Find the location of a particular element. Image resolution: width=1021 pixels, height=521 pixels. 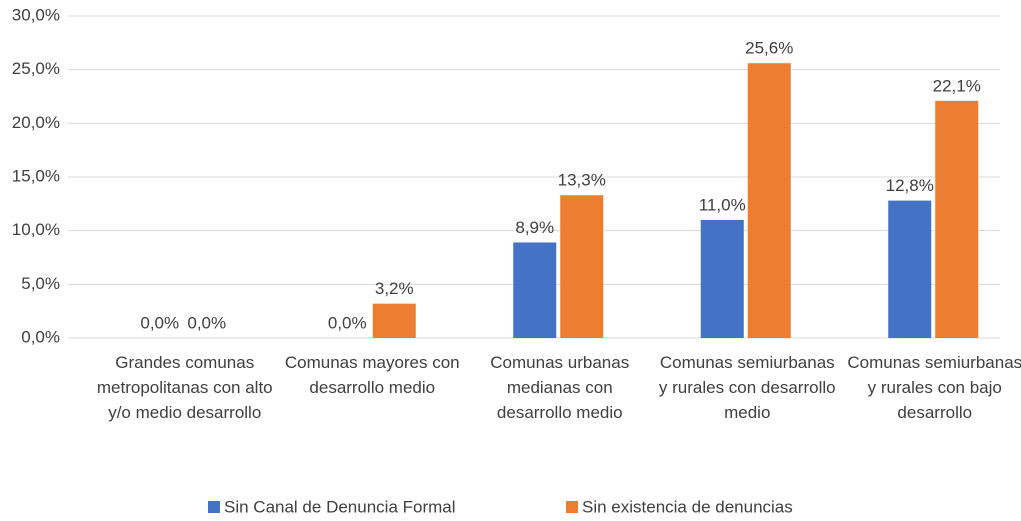

data-label: 11,0% is located at coordinates (722, 204).